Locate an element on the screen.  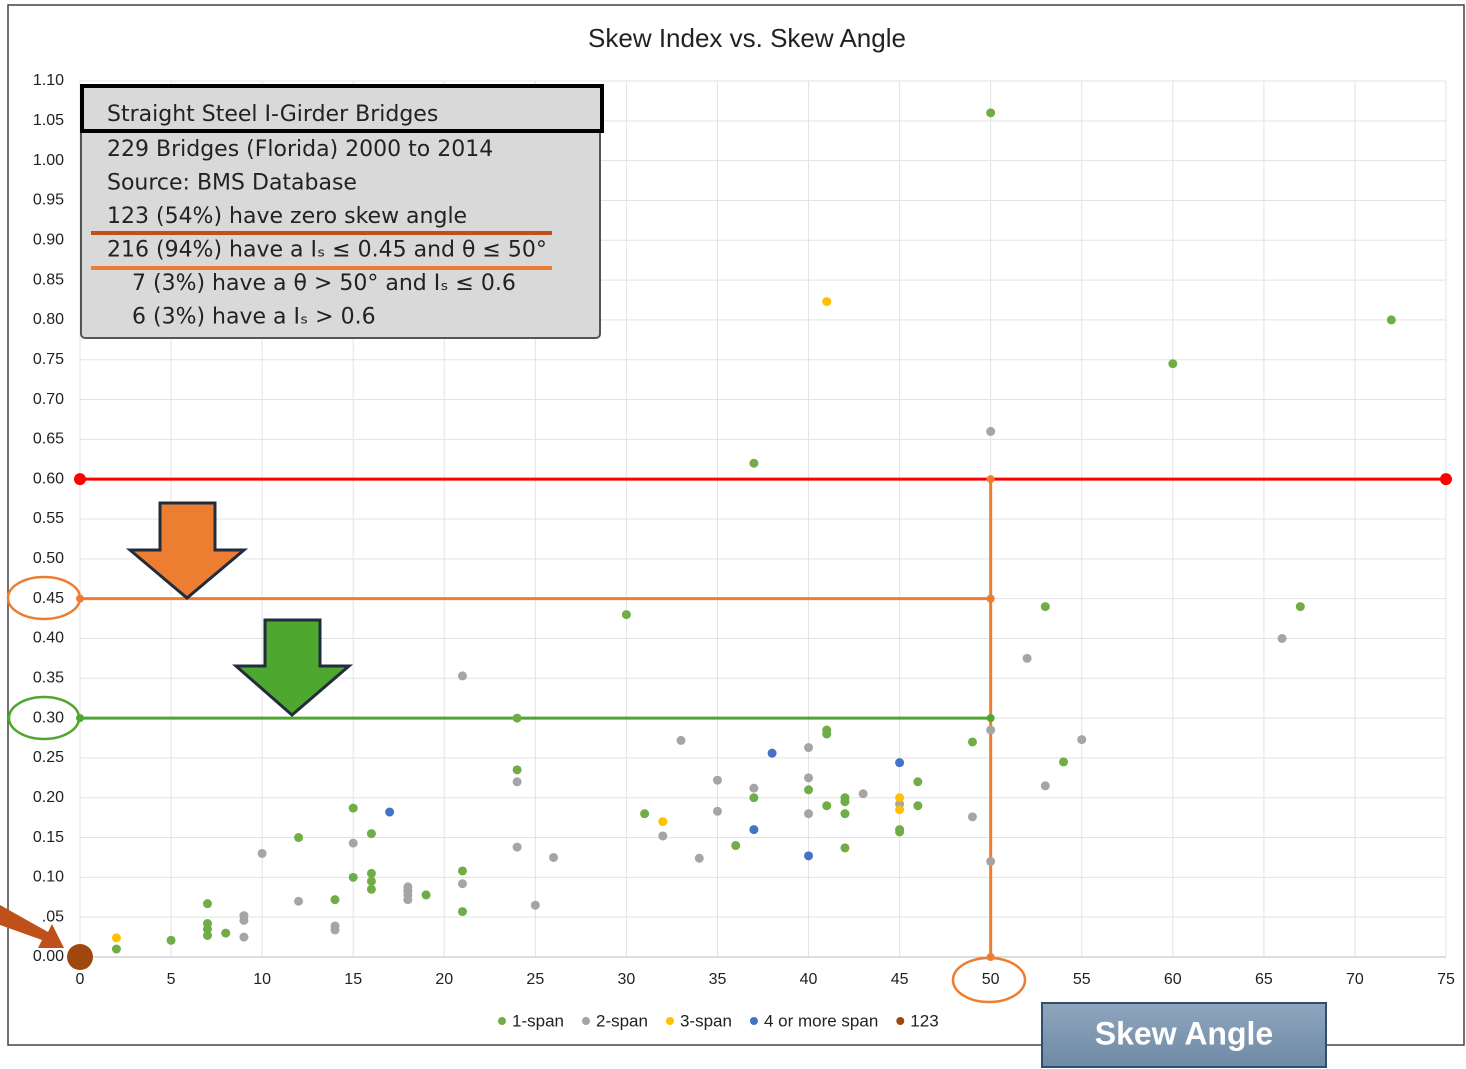
legend: 1-span 2-span 3-span 4 or more span 123 is located at coordinates (718, 1020).